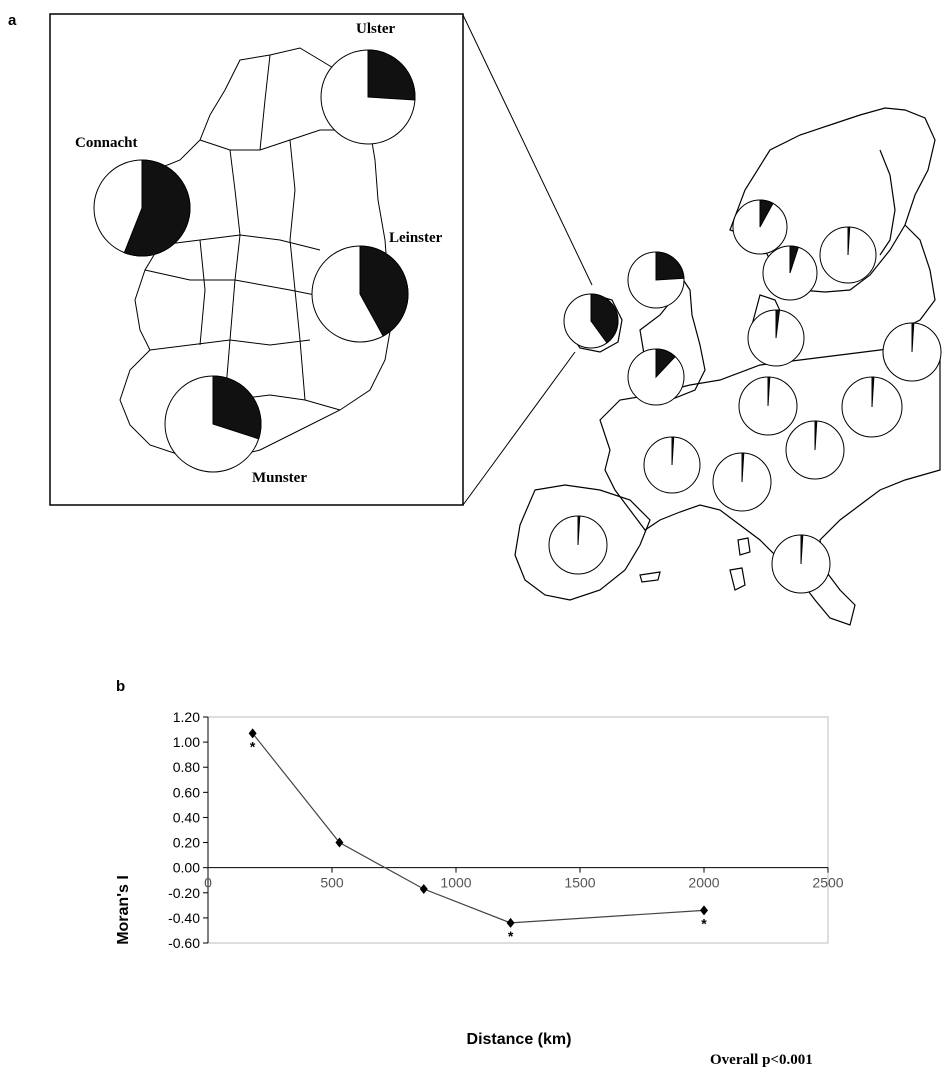  What do you see at coordinates (186, 767) in the screenshot?
I see `y-tick-label: 0.80` at bounding box center [186, 767].